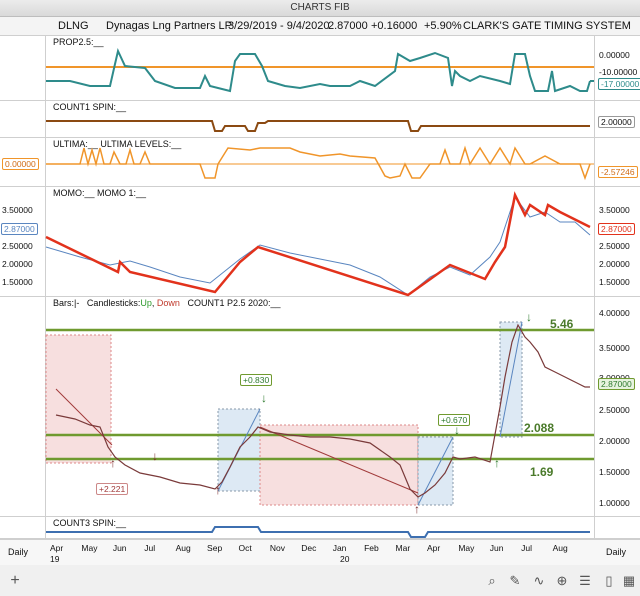 This screenshot has height=596, width=640. I want to click on month-label: Nov, so click(277, 548).